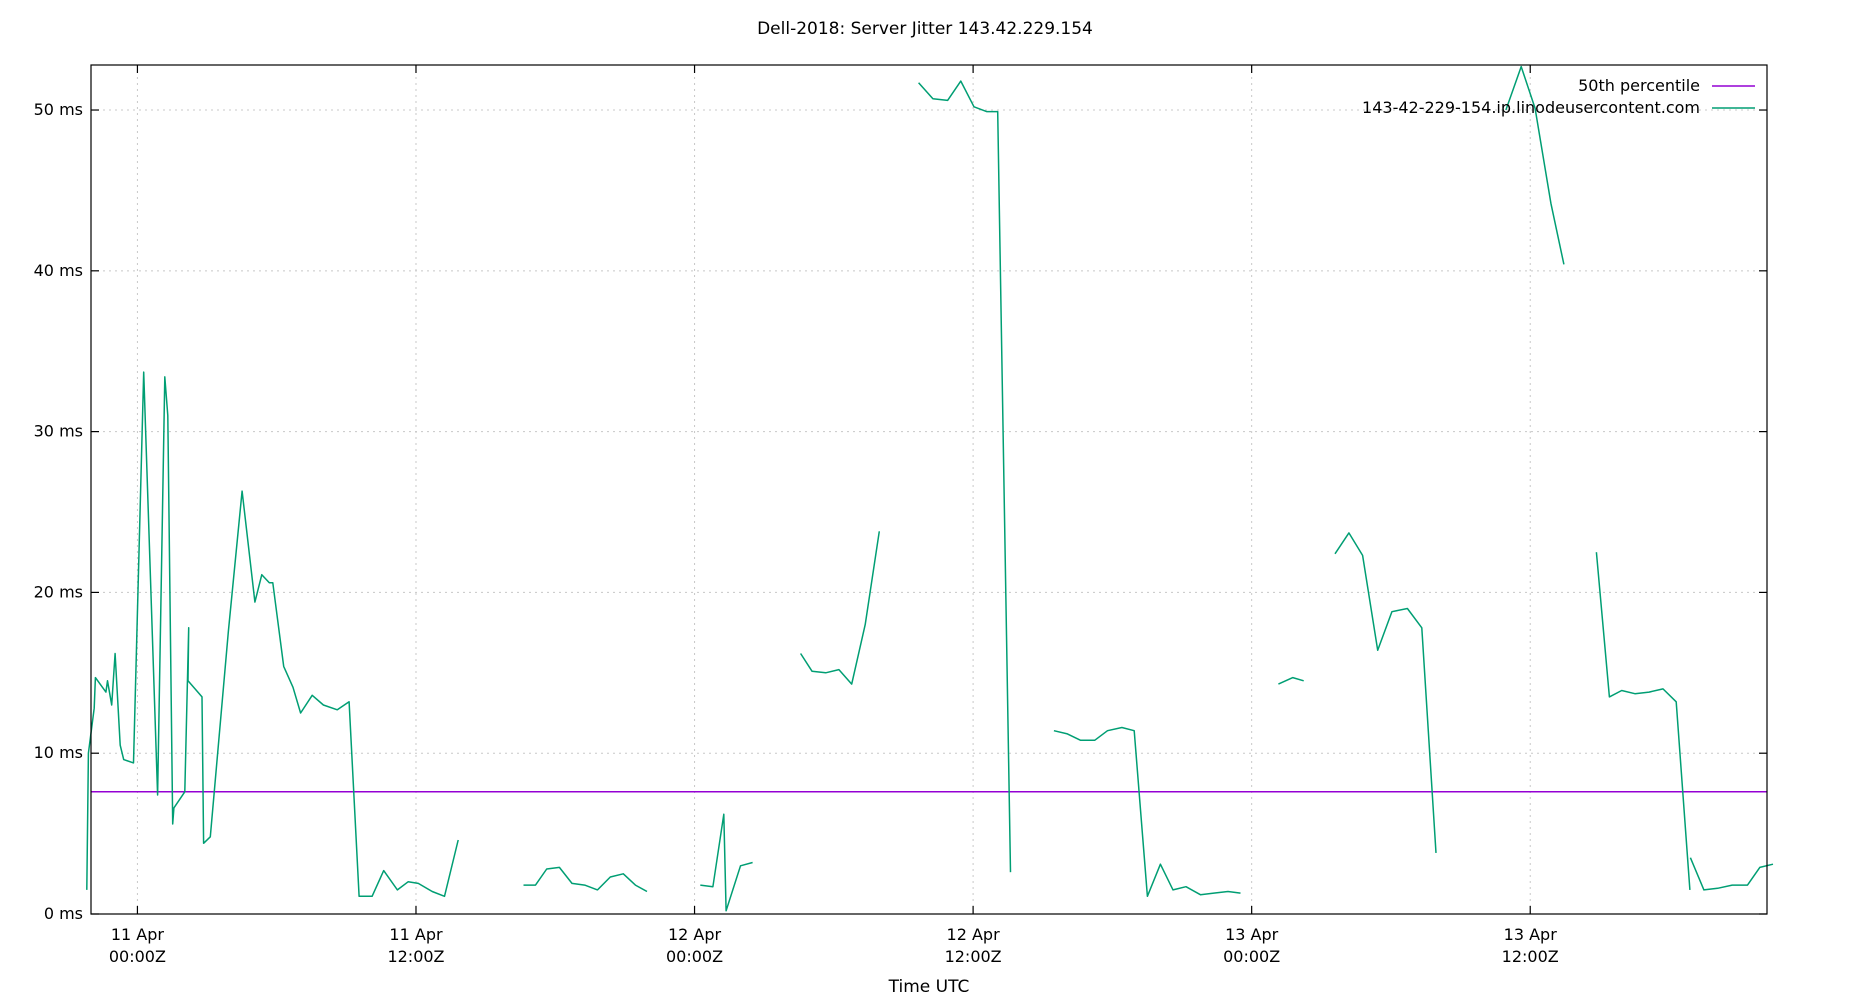  What do you see at coordinates (63, 913) in the screenshot?
I see `y-tick-label: 0 ms` at bounding box center [63, 913].